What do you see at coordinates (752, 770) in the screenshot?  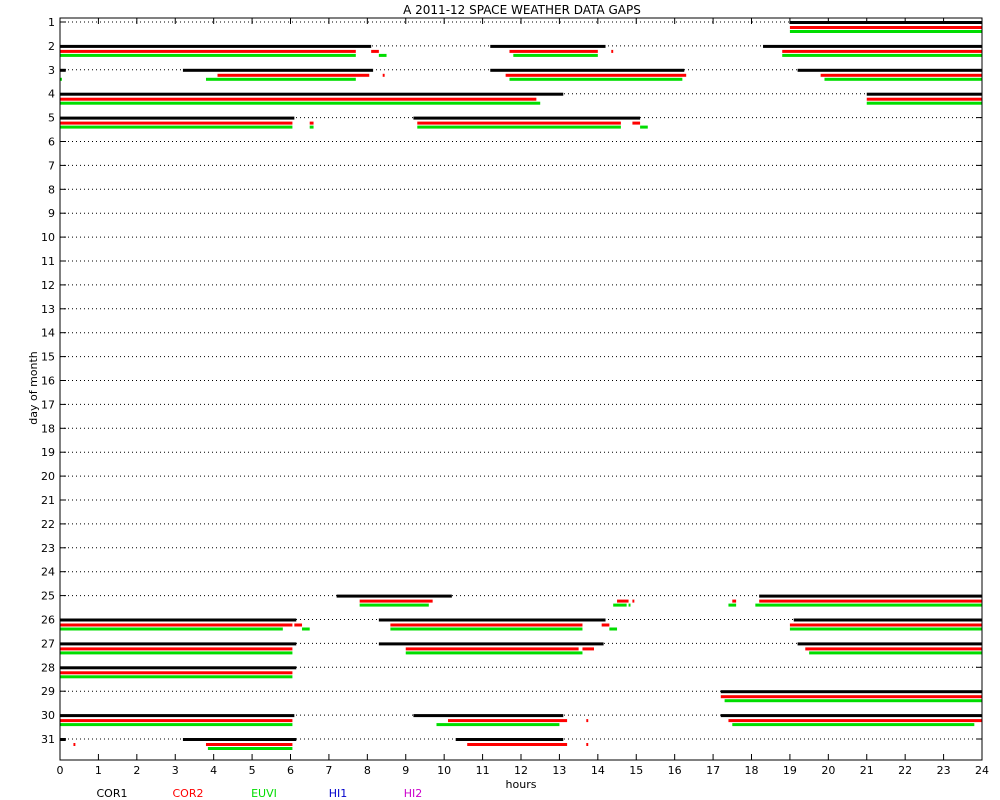 I see `x-tick-label: 18` at bounding box center [752, 770].